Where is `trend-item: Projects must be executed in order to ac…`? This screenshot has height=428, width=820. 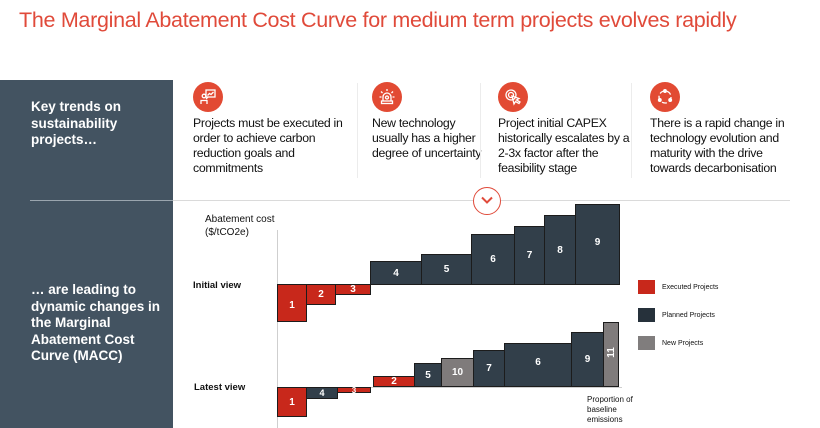 trend-item: Projects must be executed in order to ac… is located at coordinates (273, 129).